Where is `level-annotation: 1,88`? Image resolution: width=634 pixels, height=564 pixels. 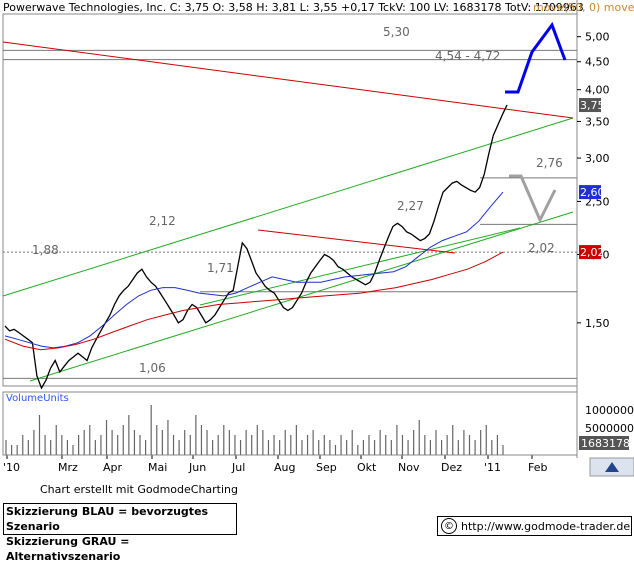 level-annotation: 1,88 is located at coordinates (45, 250).